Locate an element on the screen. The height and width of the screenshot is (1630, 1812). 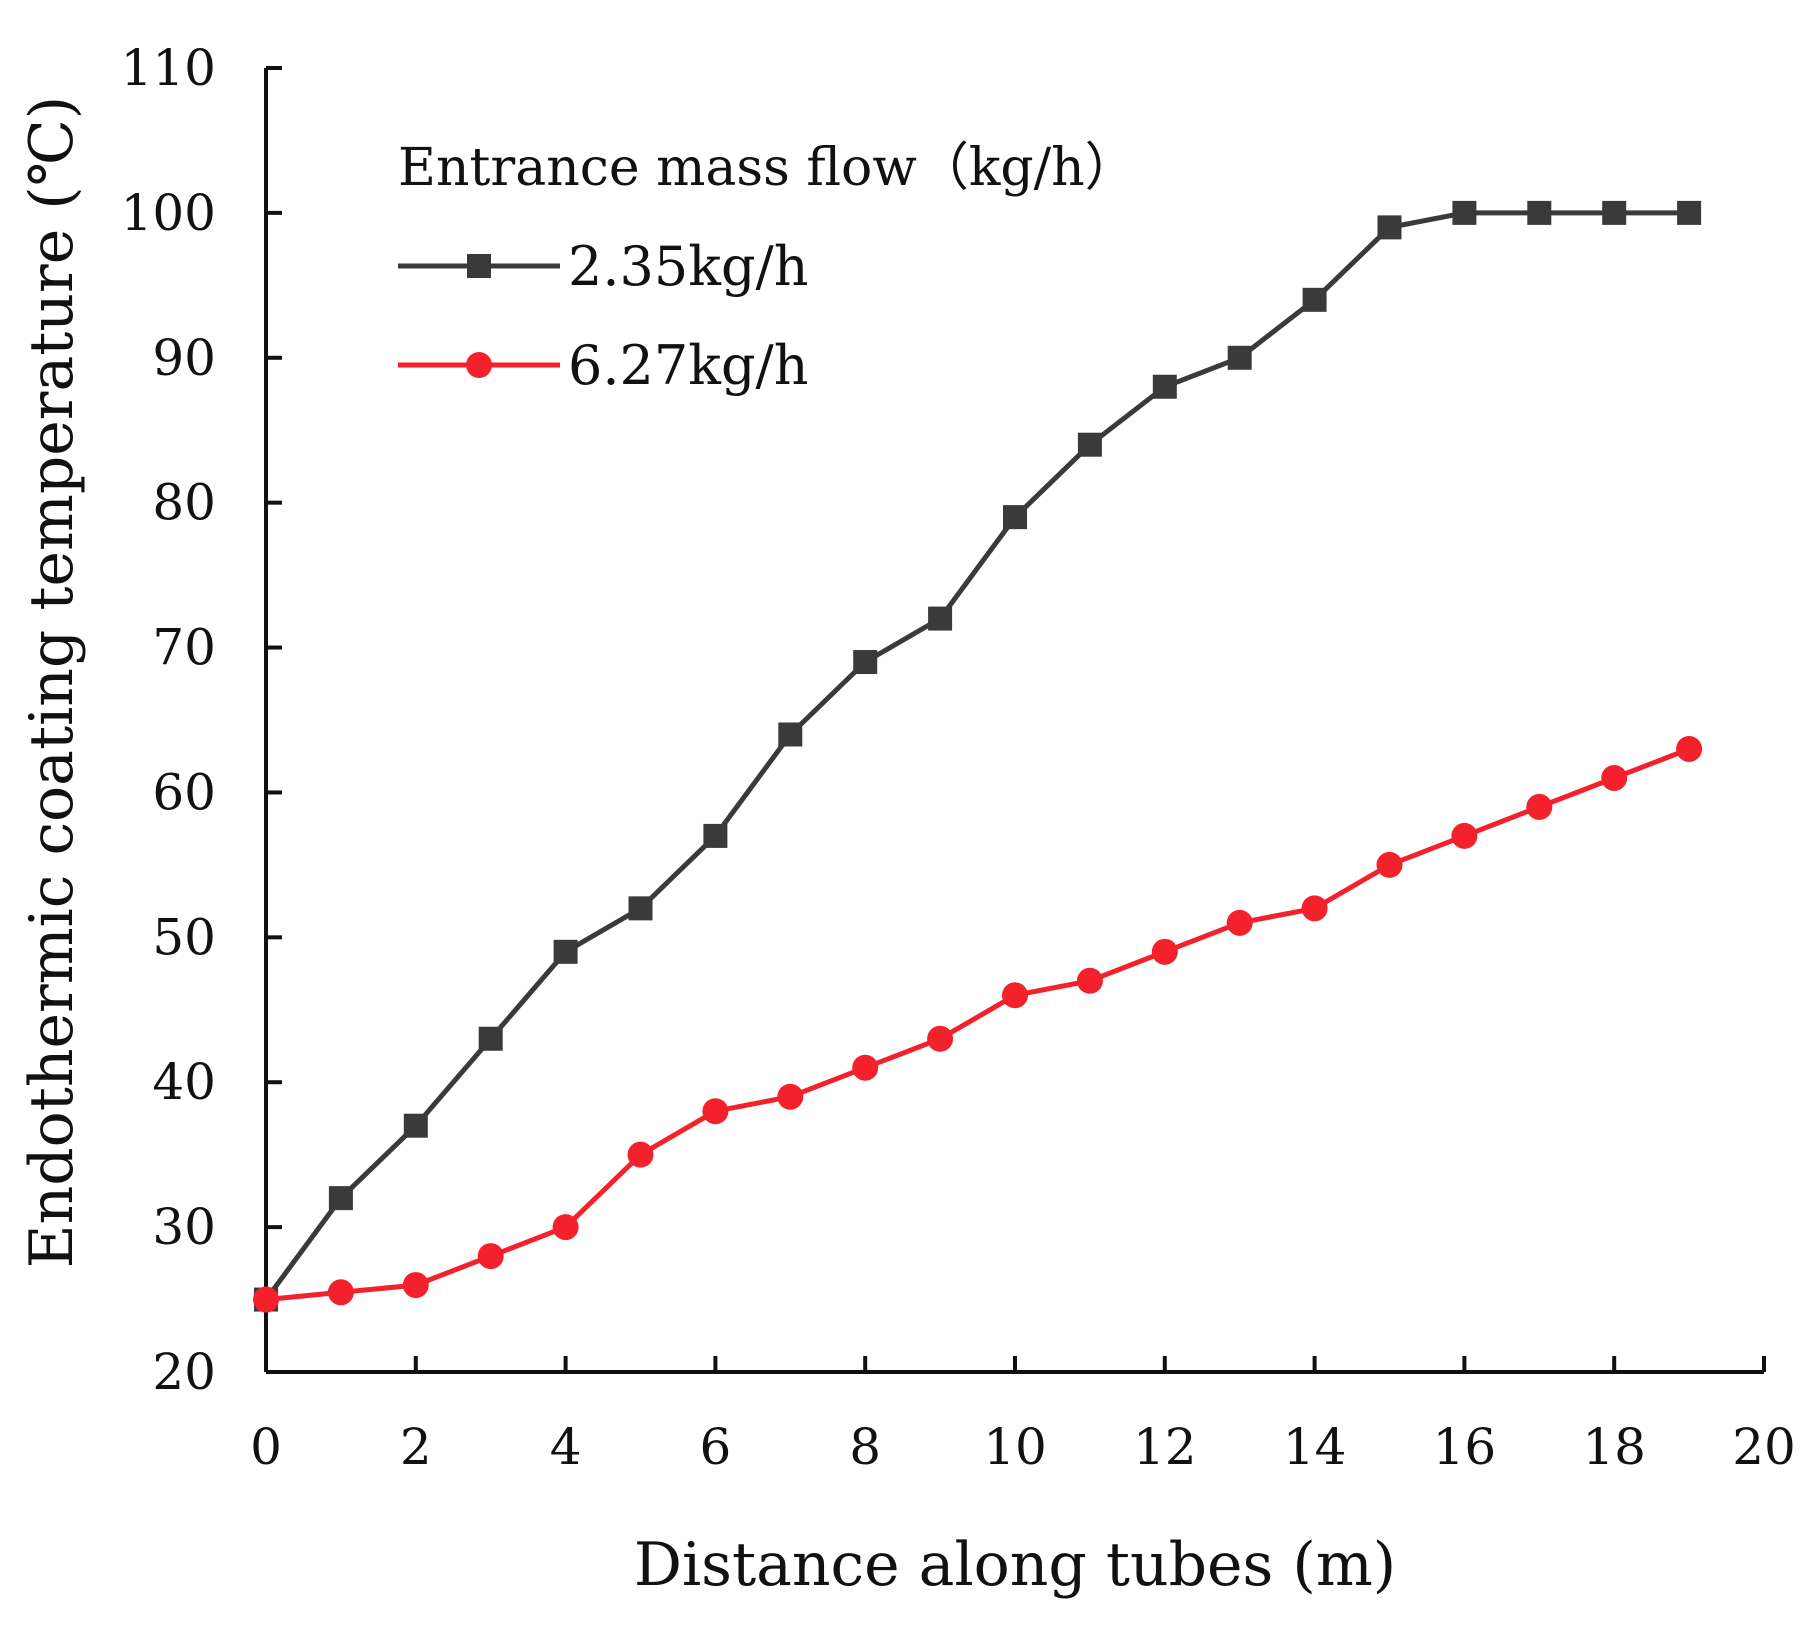
legend-item: 2.35kg/h is located at coordinates (603, 266).